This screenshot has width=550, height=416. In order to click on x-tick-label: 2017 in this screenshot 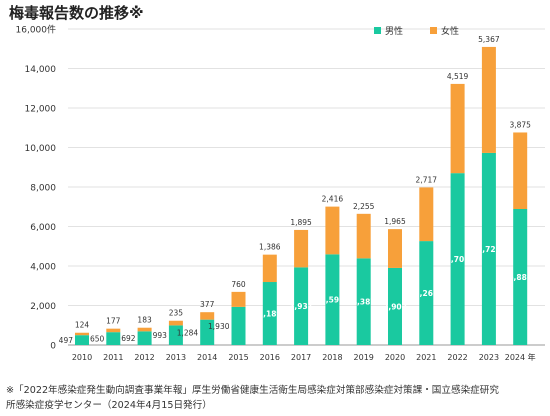, I will do `click(301, 357)`.